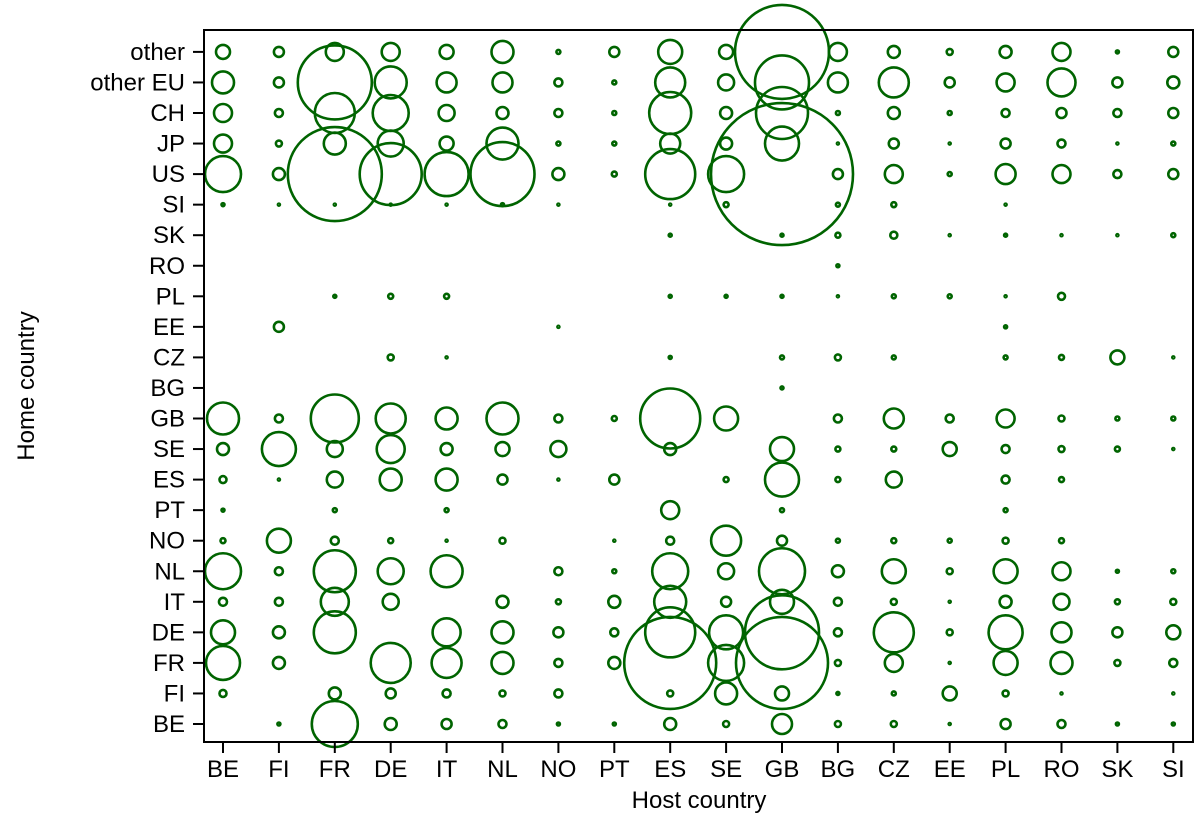 This screenshot has width=1194, height=825. I want to click on bubble-nl-in-sk, so click(1117, 571).